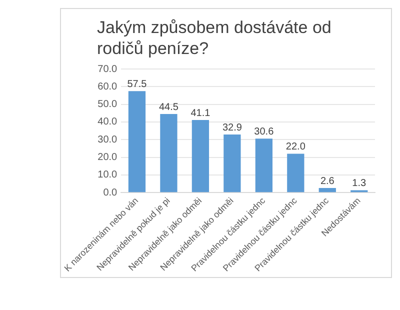 Image resolution: width=400 pixels, height=310 pixels. What do you see at coordinates (168, 107) in the screenshot?
I see `data-label: 44.5` at bounding box center [168, 107].